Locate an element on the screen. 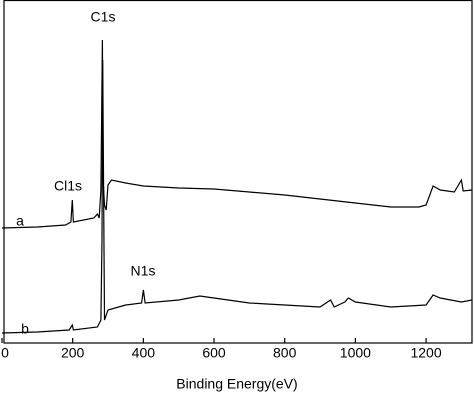 The image size is (474, 401). annotation: N1s is located at coordinates (143, 271).